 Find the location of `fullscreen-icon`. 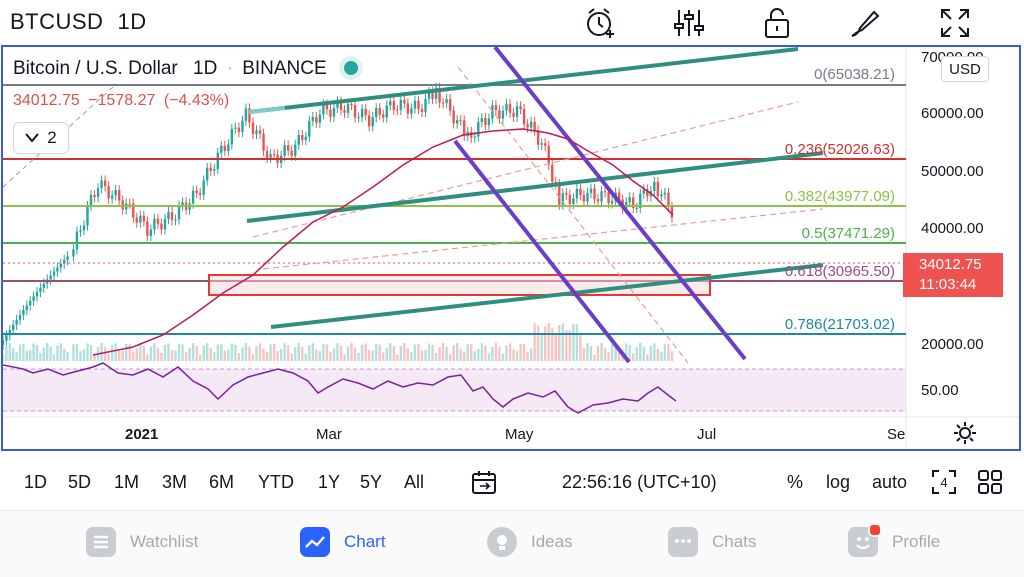

fullscreen-icon is located at coordinates (955, 23).